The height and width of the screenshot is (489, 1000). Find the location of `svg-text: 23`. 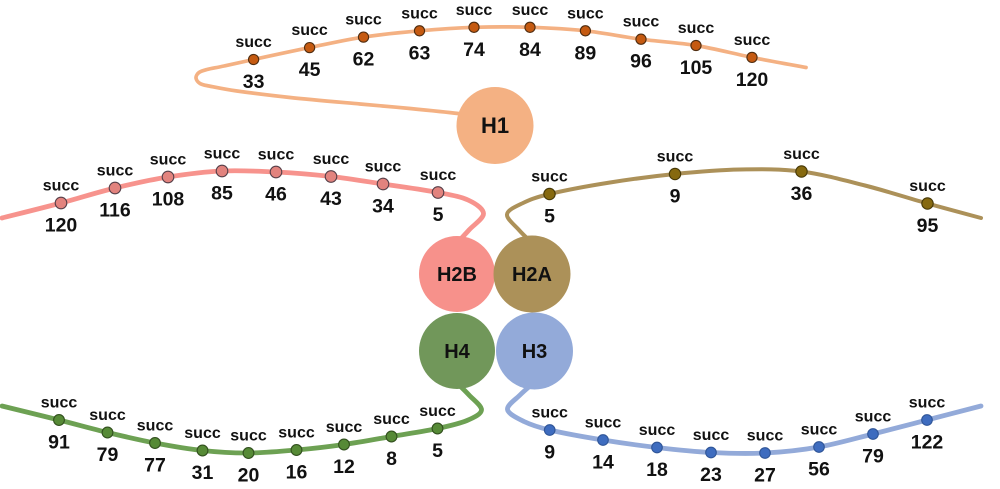

svg-text: 23 is located at coordinates (711, 475).